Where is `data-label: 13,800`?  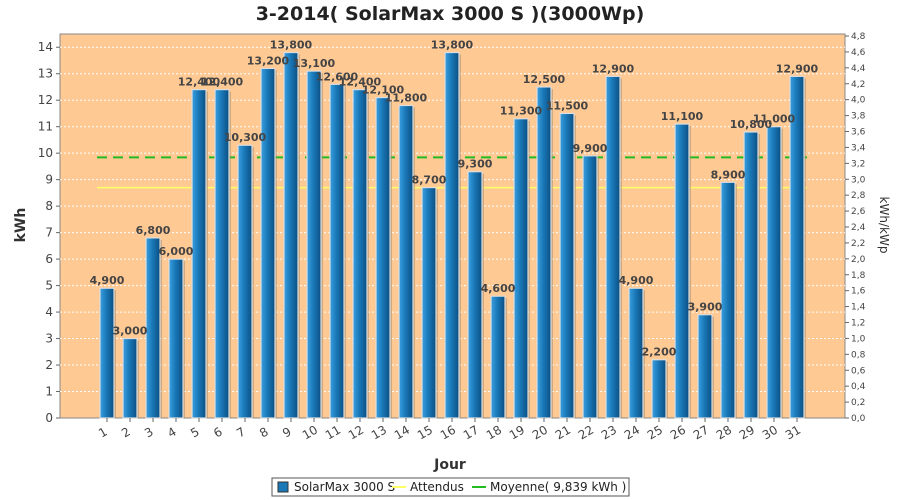 data-label: 13,800 is located at coordinates (291, 45).